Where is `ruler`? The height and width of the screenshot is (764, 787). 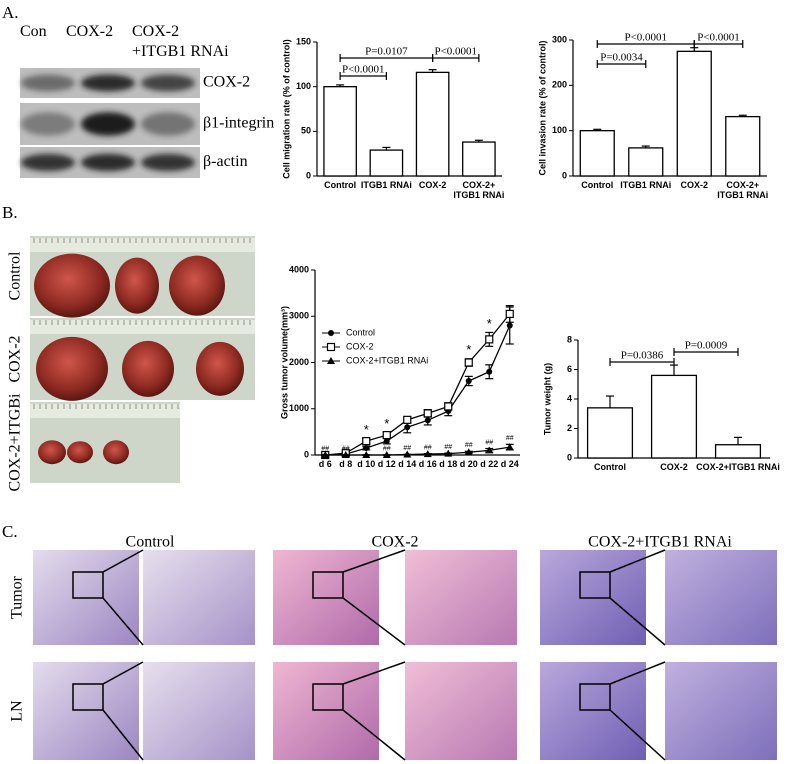 ruler is located at coordinates (142, 245).